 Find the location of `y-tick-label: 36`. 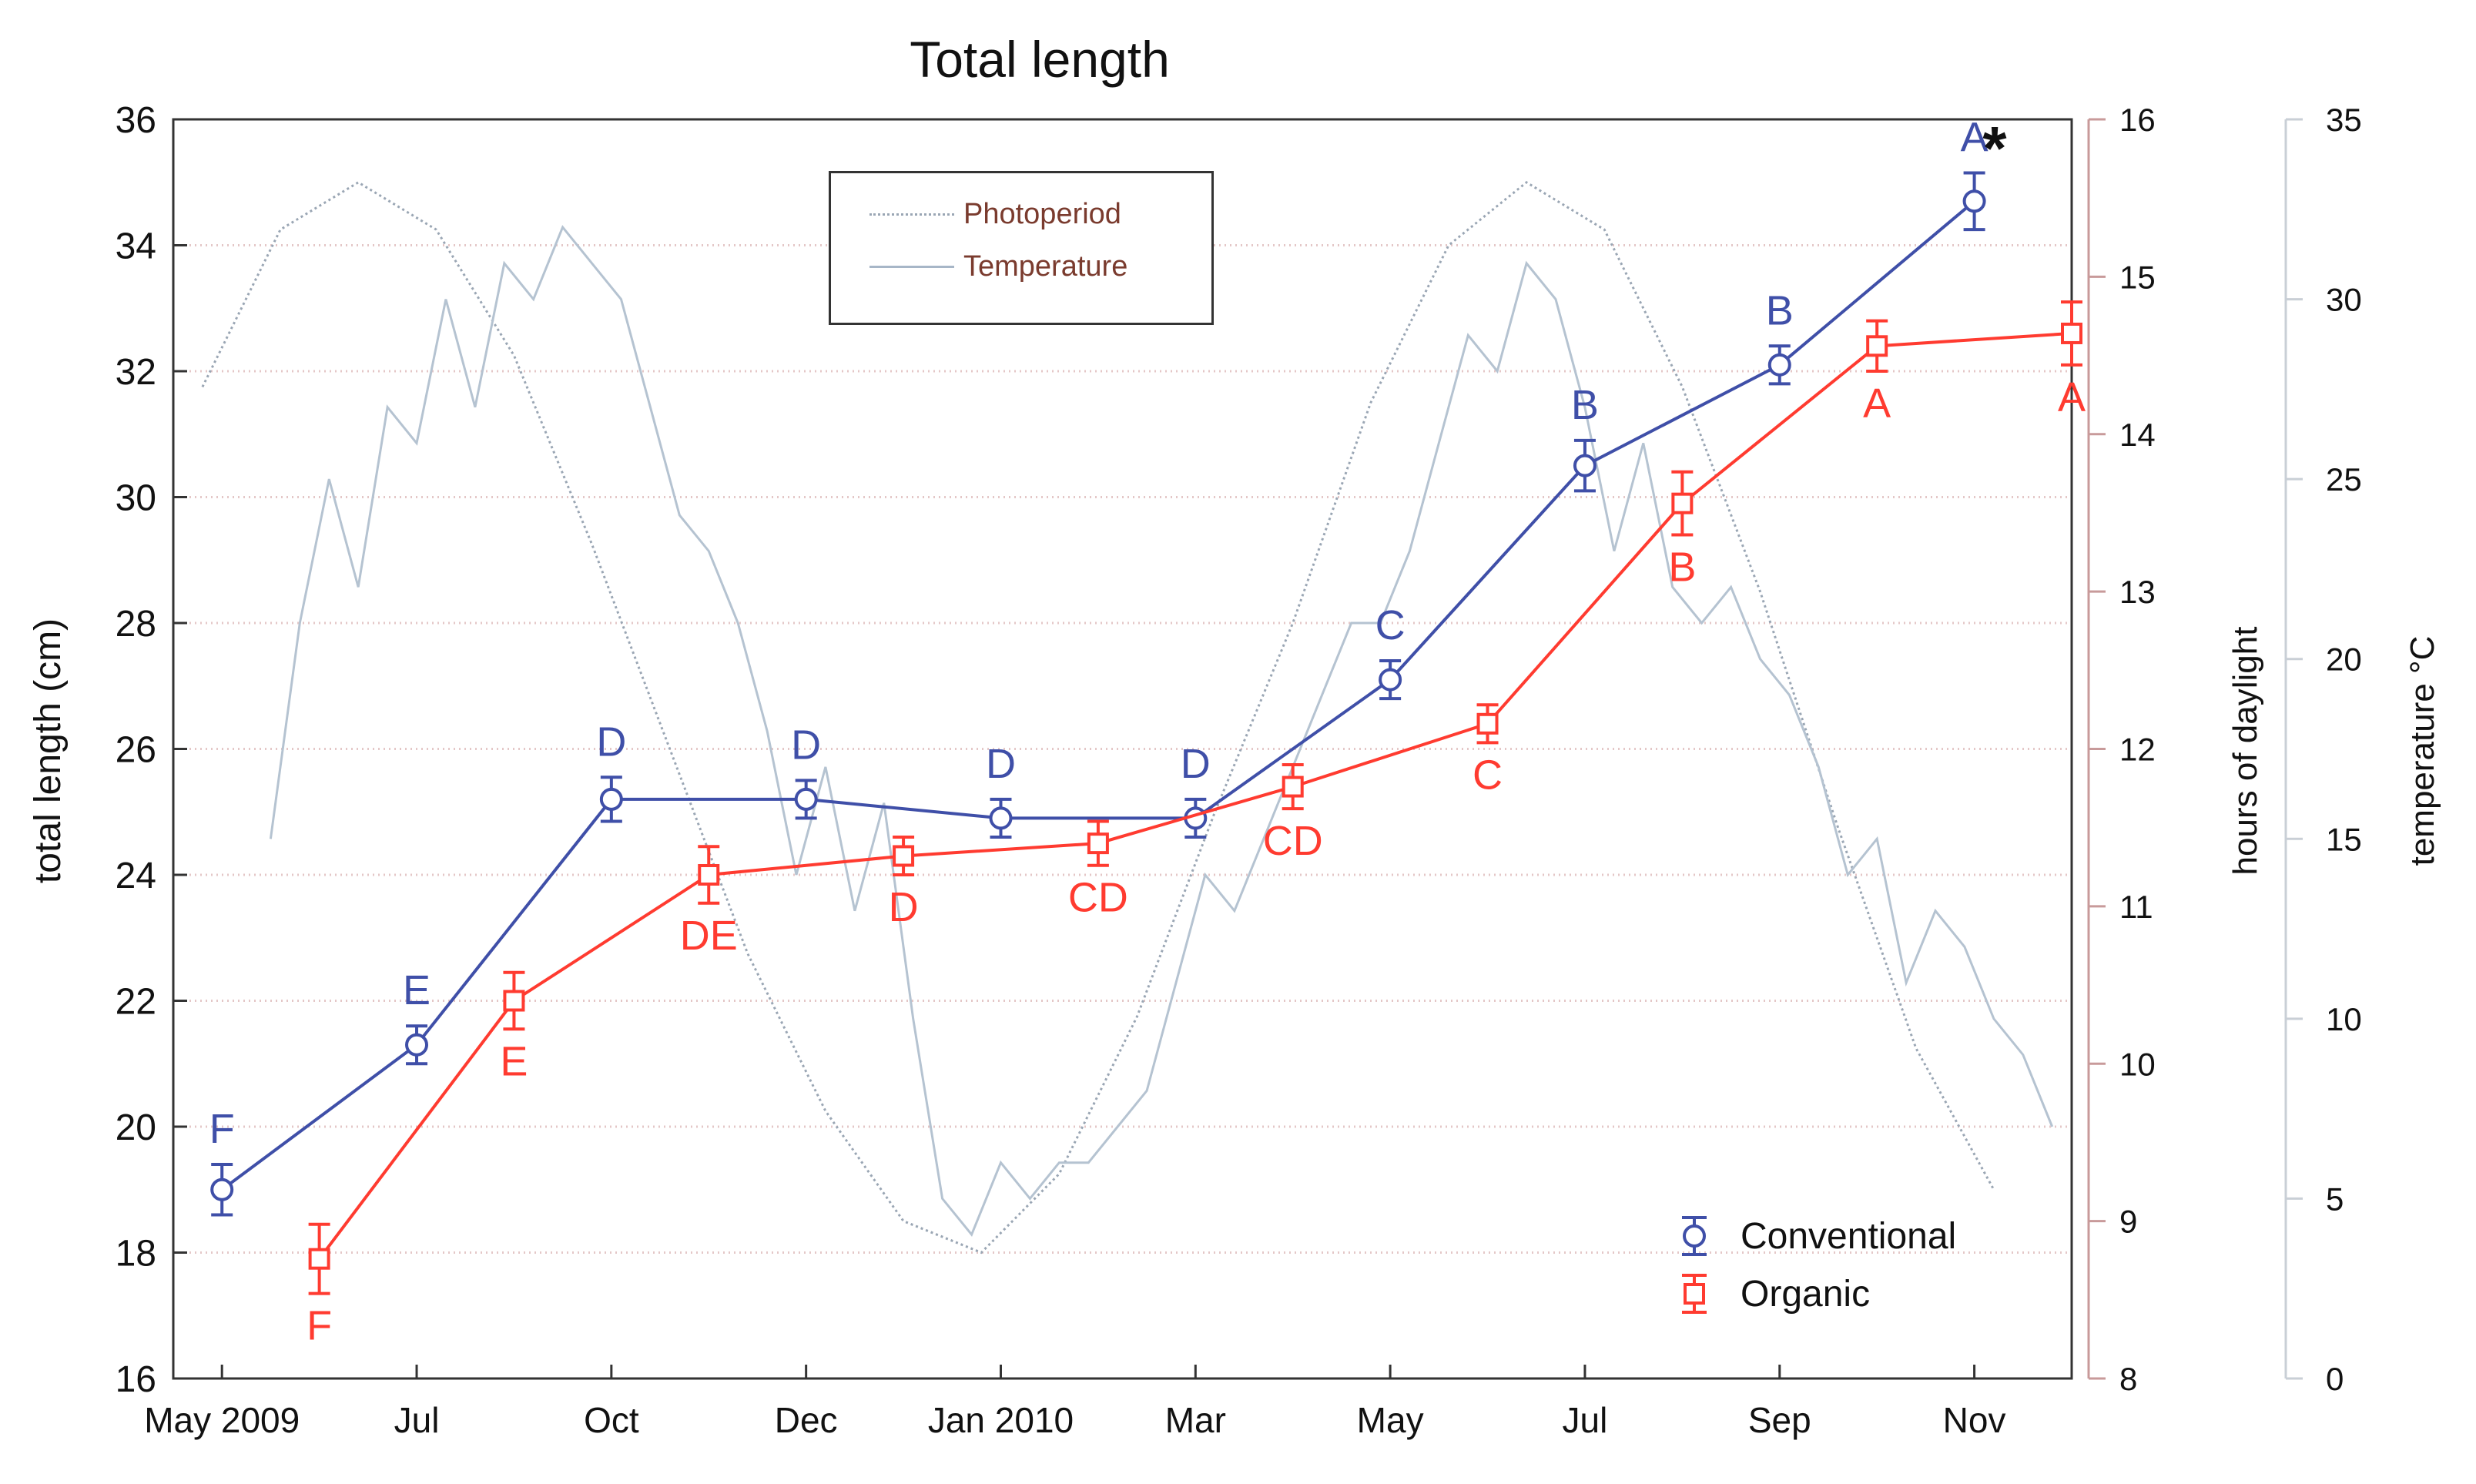

y-tick-label: 36 is located at coordinates (136, 120).